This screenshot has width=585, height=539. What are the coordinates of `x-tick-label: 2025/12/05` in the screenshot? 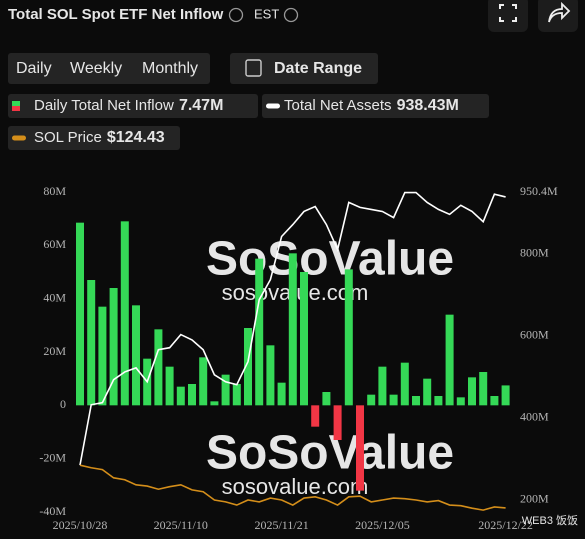 It's located at (382, 525).